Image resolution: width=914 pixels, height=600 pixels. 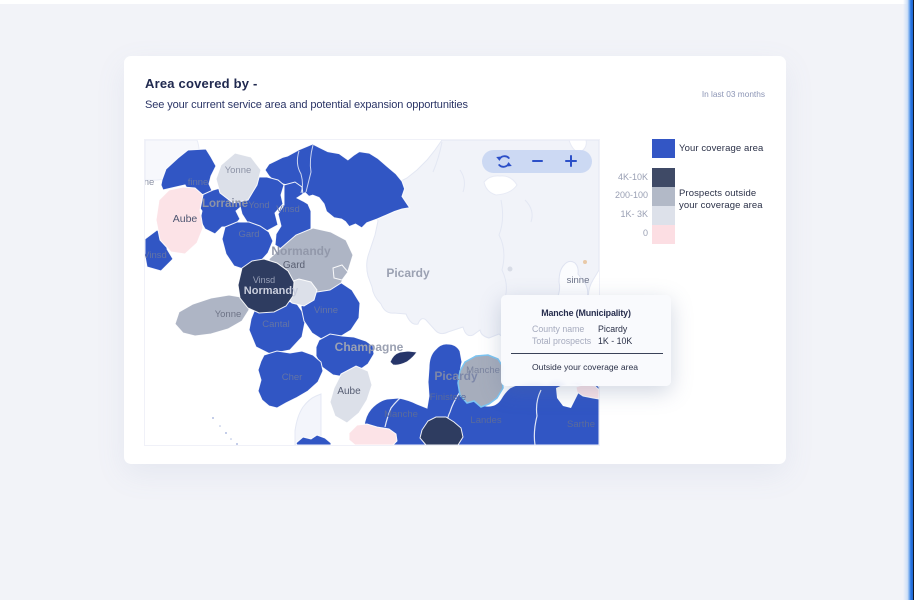 I want to click on svg-text: Sarthe, so click(x=581, y=424).